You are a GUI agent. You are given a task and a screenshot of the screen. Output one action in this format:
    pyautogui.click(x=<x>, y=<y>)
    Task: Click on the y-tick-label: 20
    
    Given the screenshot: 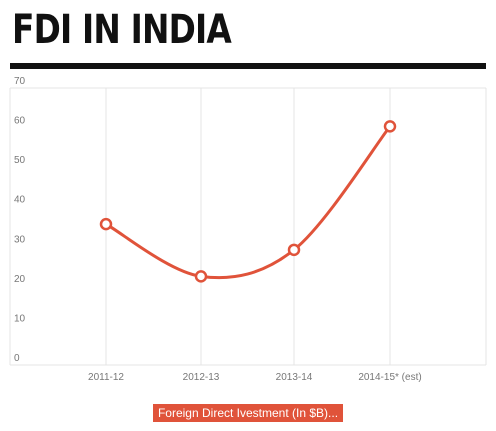 What is the action you would take?
    pyautogui.click(x=20, y=279)
    